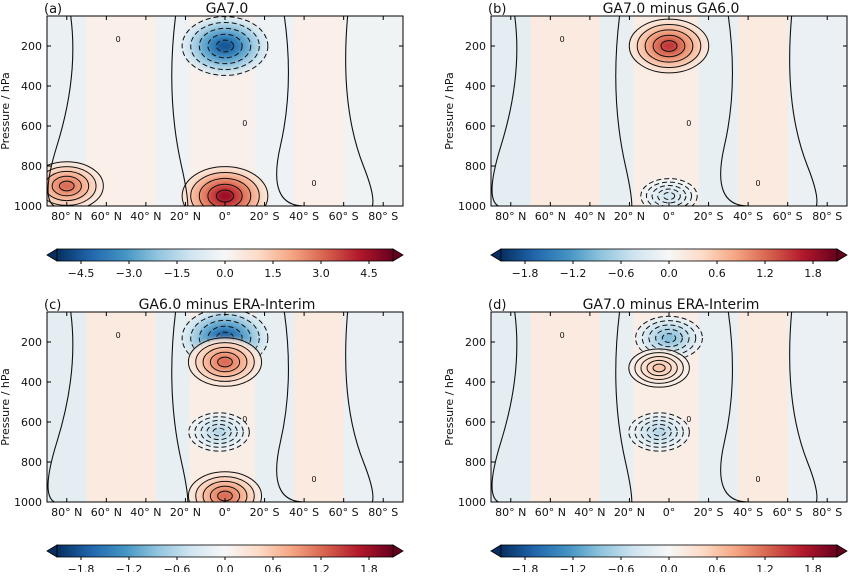 The height and width of the screenshot is (576, 850). What do you see at coordinates (31, 126) in the screenshot?
I see `y-tick-label: 600` at bounding box center [31, 126].